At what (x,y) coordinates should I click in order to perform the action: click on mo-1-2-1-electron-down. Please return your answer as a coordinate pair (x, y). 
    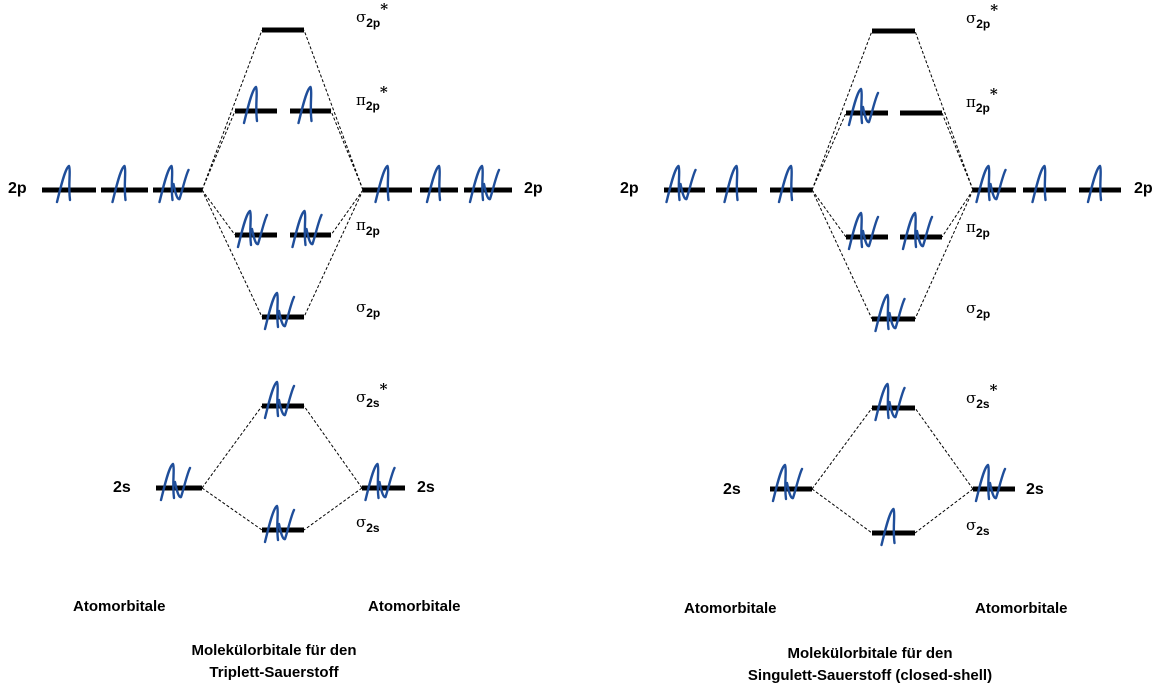
    Looking at the image, I should click on (314, 229).